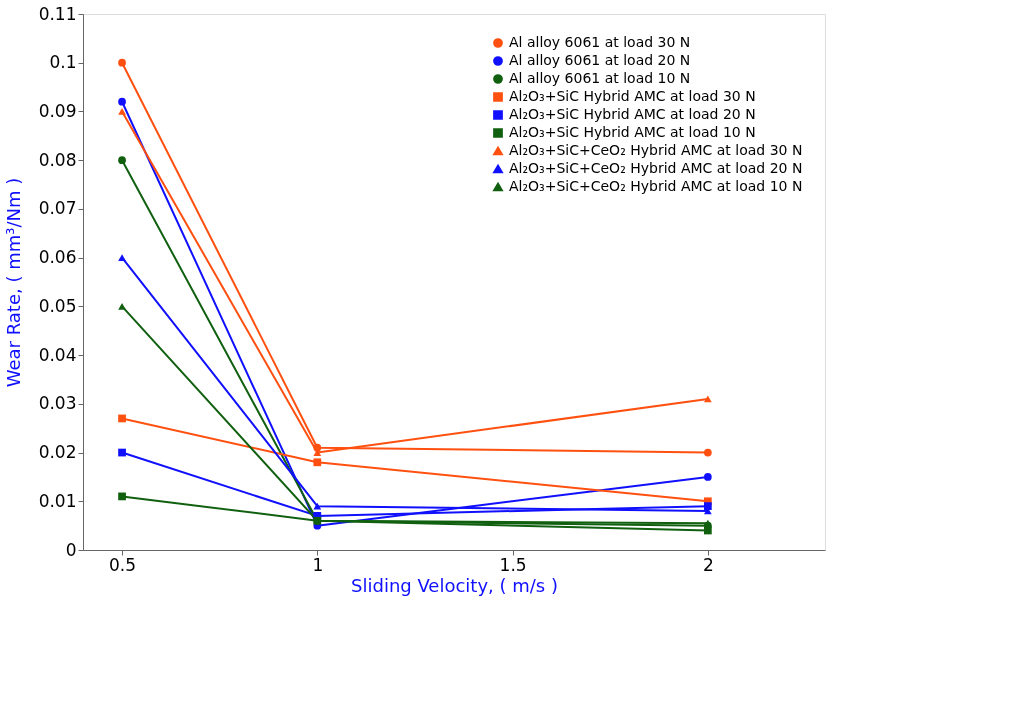 Image resolution: width=1027 pixels, height=727 pixels. I want to click on legend-label: Al₂O₃+SiC+CeO₂ Hybrid AMC at load 10 N, so click(656, 186).